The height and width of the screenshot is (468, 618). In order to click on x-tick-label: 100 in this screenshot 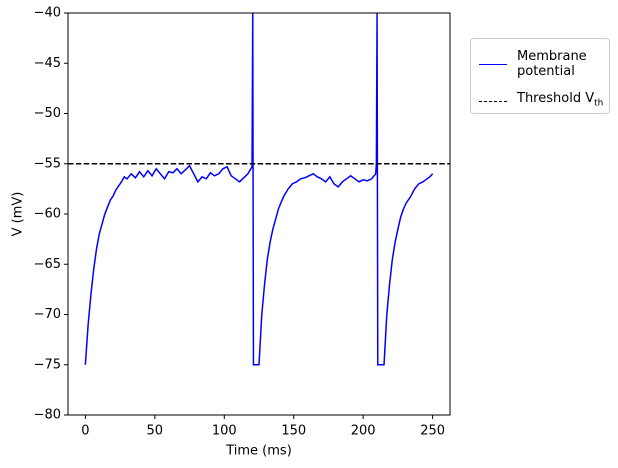, I will do `click(224, 431)`.